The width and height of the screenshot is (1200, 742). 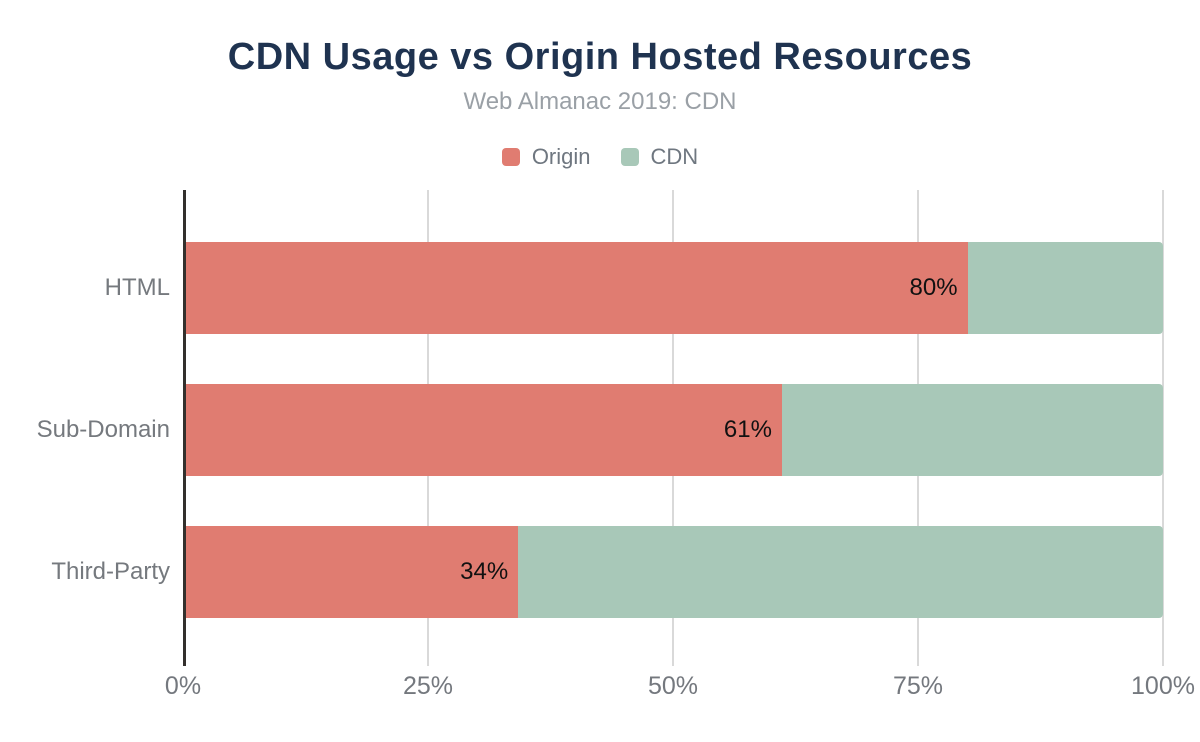 I want to click on x-tick-label: 0%, so click(x=183, y=686).